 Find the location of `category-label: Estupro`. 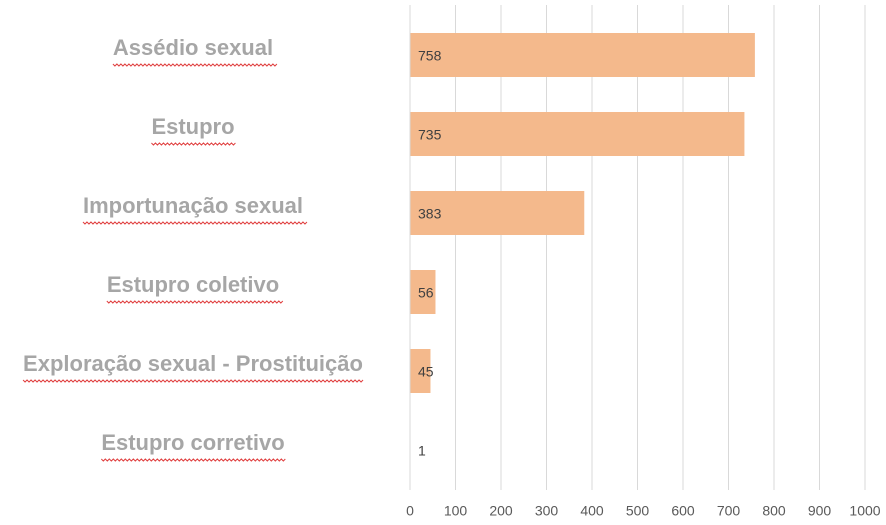

category-label: Estupro is located at coordinates (192, 126).